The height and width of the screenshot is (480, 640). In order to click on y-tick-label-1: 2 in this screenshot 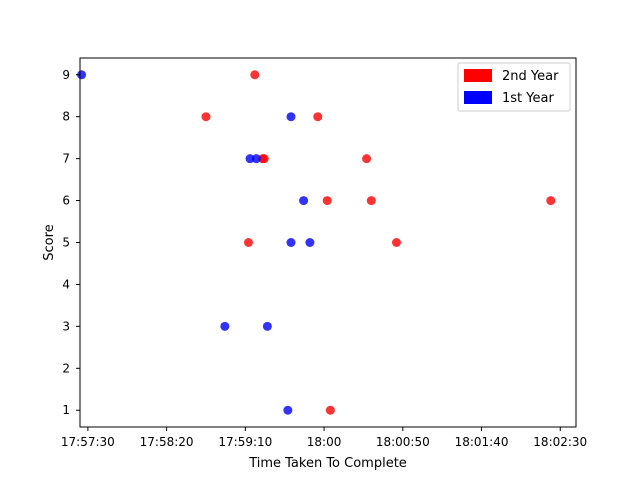, I will do `click(66, 368)`.